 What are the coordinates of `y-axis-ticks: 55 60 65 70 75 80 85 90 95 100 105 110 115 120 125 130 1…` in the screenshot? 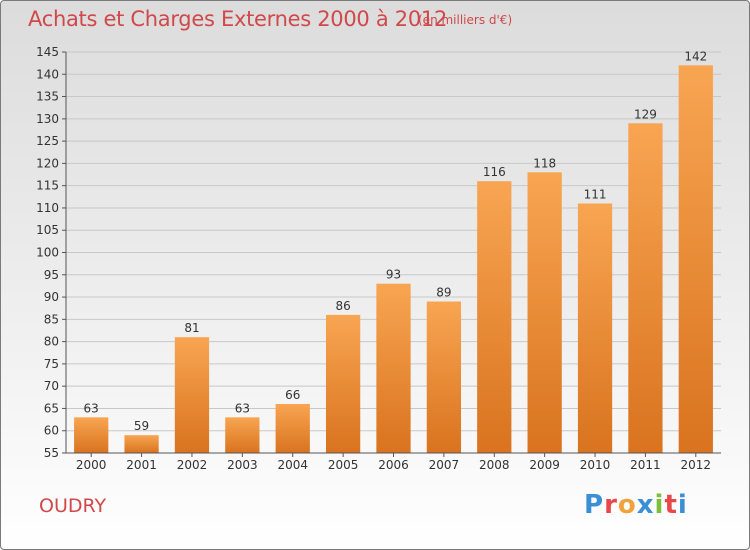 It's located at (51, 252).